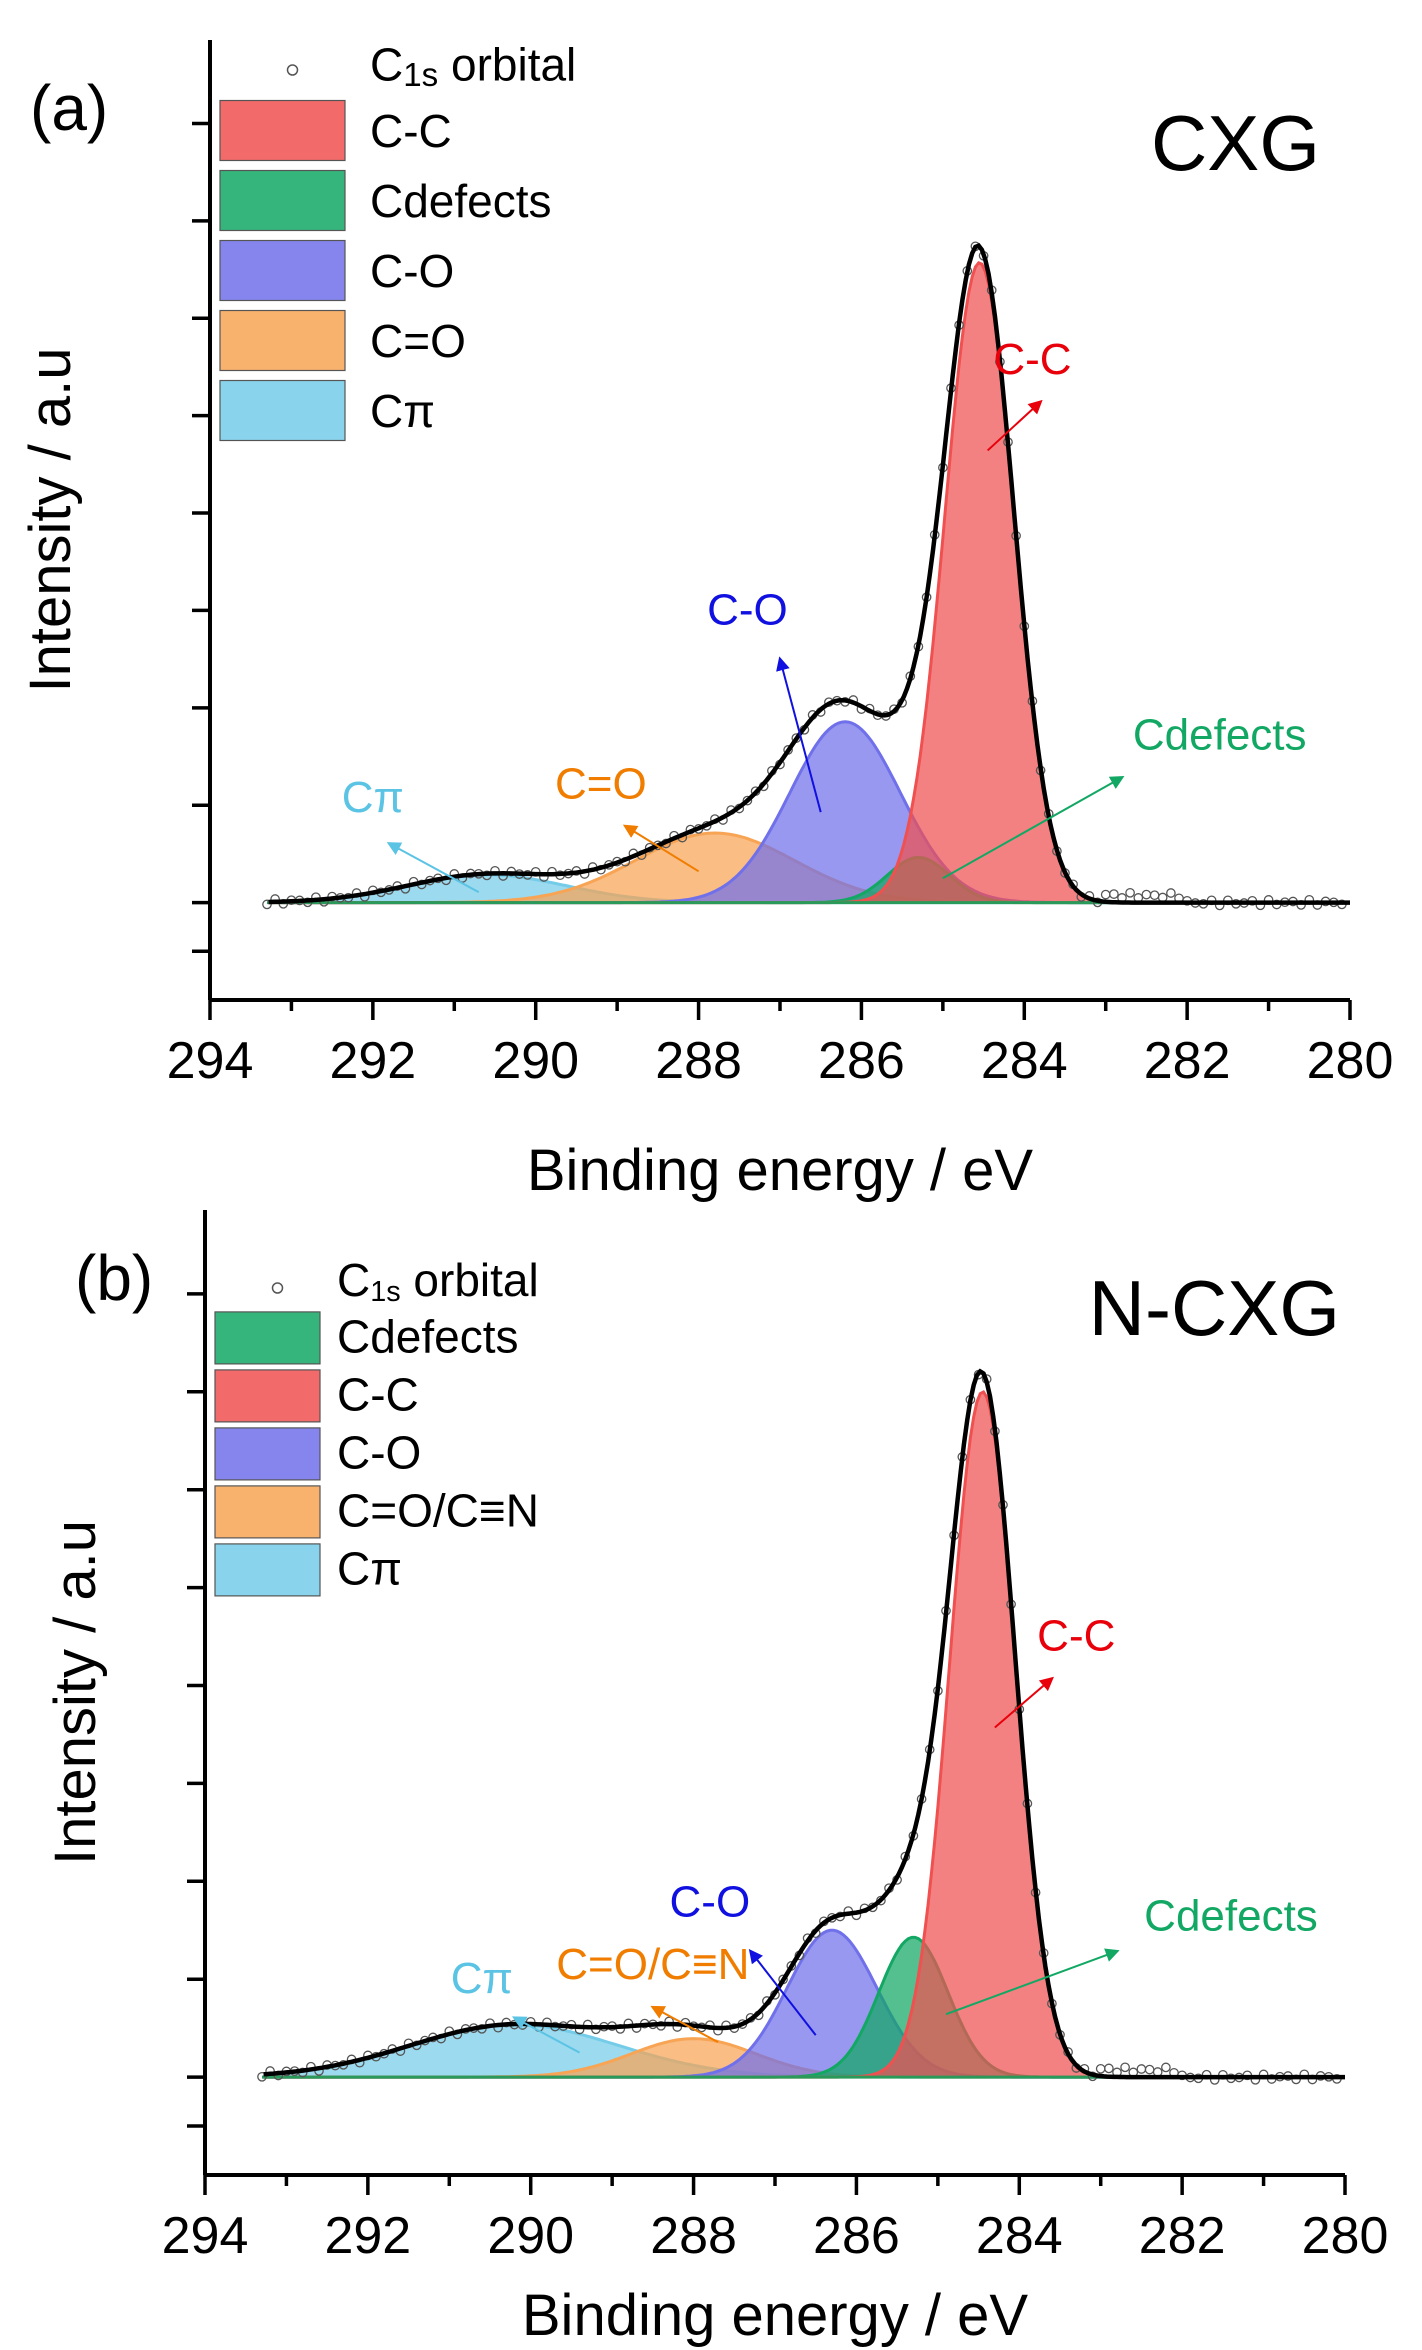 The width and height of the screenshot is (1422, 2350). Describe the element at coordinates (1214, 1308) in the screenshot. I see `sample-label: N-CXG` at that location.